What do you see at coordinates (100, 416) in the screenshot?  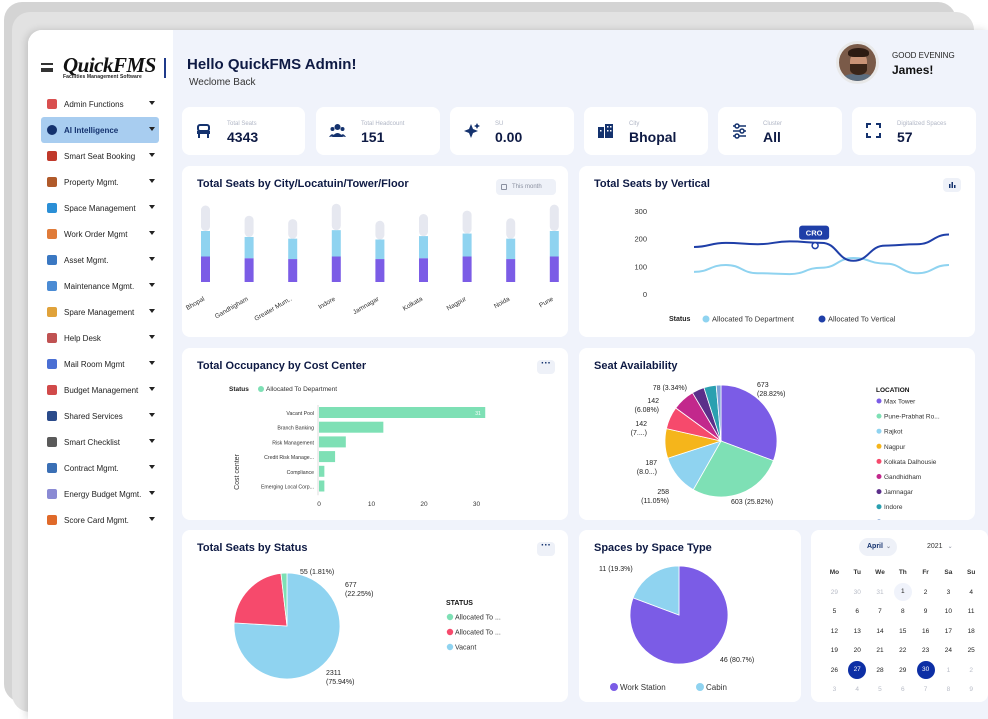 I see `sidebar-item: Shared Services` at bounding box center [100, 416].